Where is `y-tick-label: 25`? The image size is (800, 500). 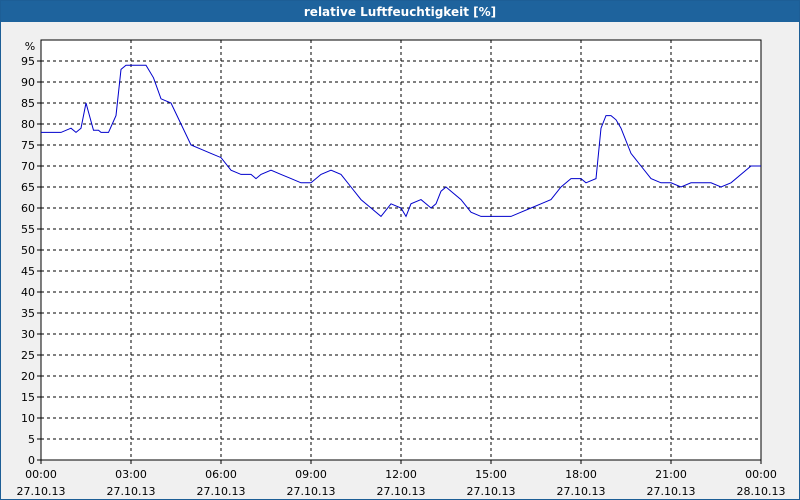
y-tick-label: 25 is located at coordinates (28, 355).